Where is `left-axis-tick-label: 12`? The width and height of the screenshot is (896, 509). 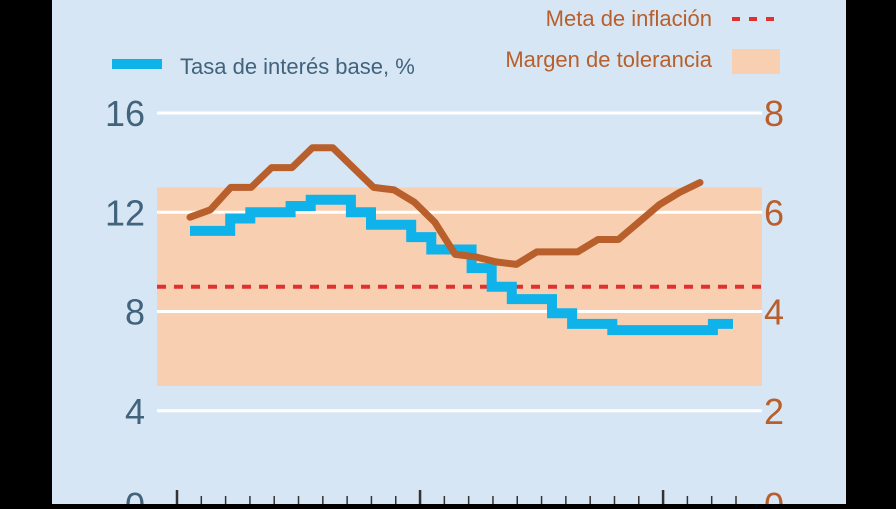 left-axis-tick-label: 12 is located at coordinates (125, 212).